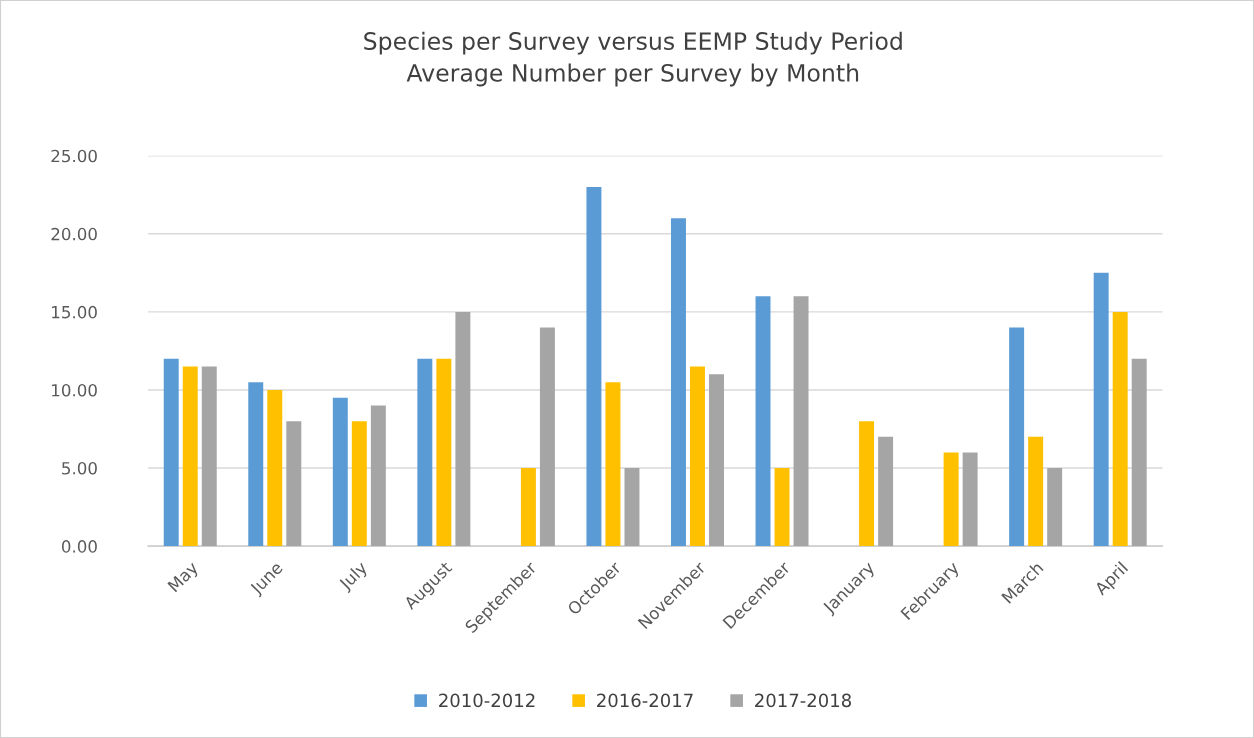 The height and width of the screenshot is (738, 1254). What do you see at coordinates (74, 312) in the screenshot?
I see `y-tick-label: 15.00` at bounding box center [74, 312].